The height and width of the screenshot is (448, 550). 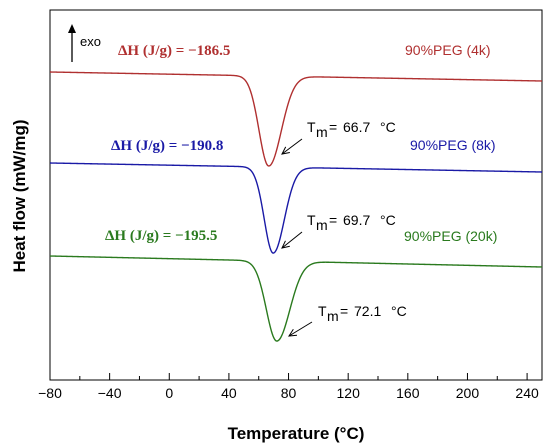 I want to click on x-tick-label: 120, so click(x=349, y=393).